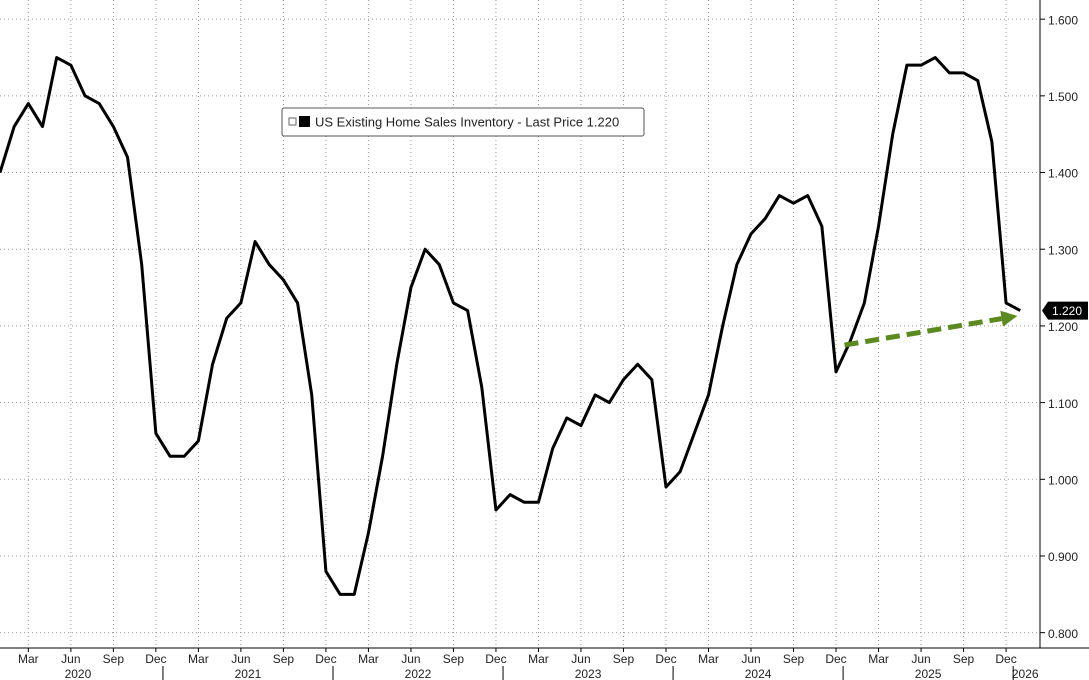 The height and width of the screenshot is (680, 1089). Describe the element at coordinates (1063, 97) in the screenshot. I see `y-tick-label: 1.500` at that location.